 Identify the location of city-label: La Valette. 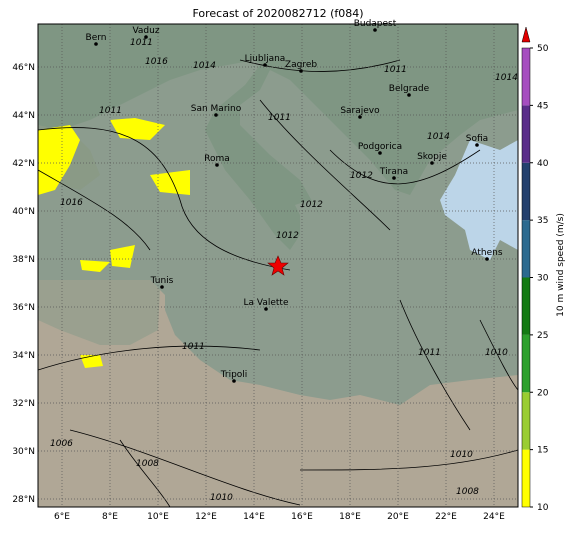
(266, 303).